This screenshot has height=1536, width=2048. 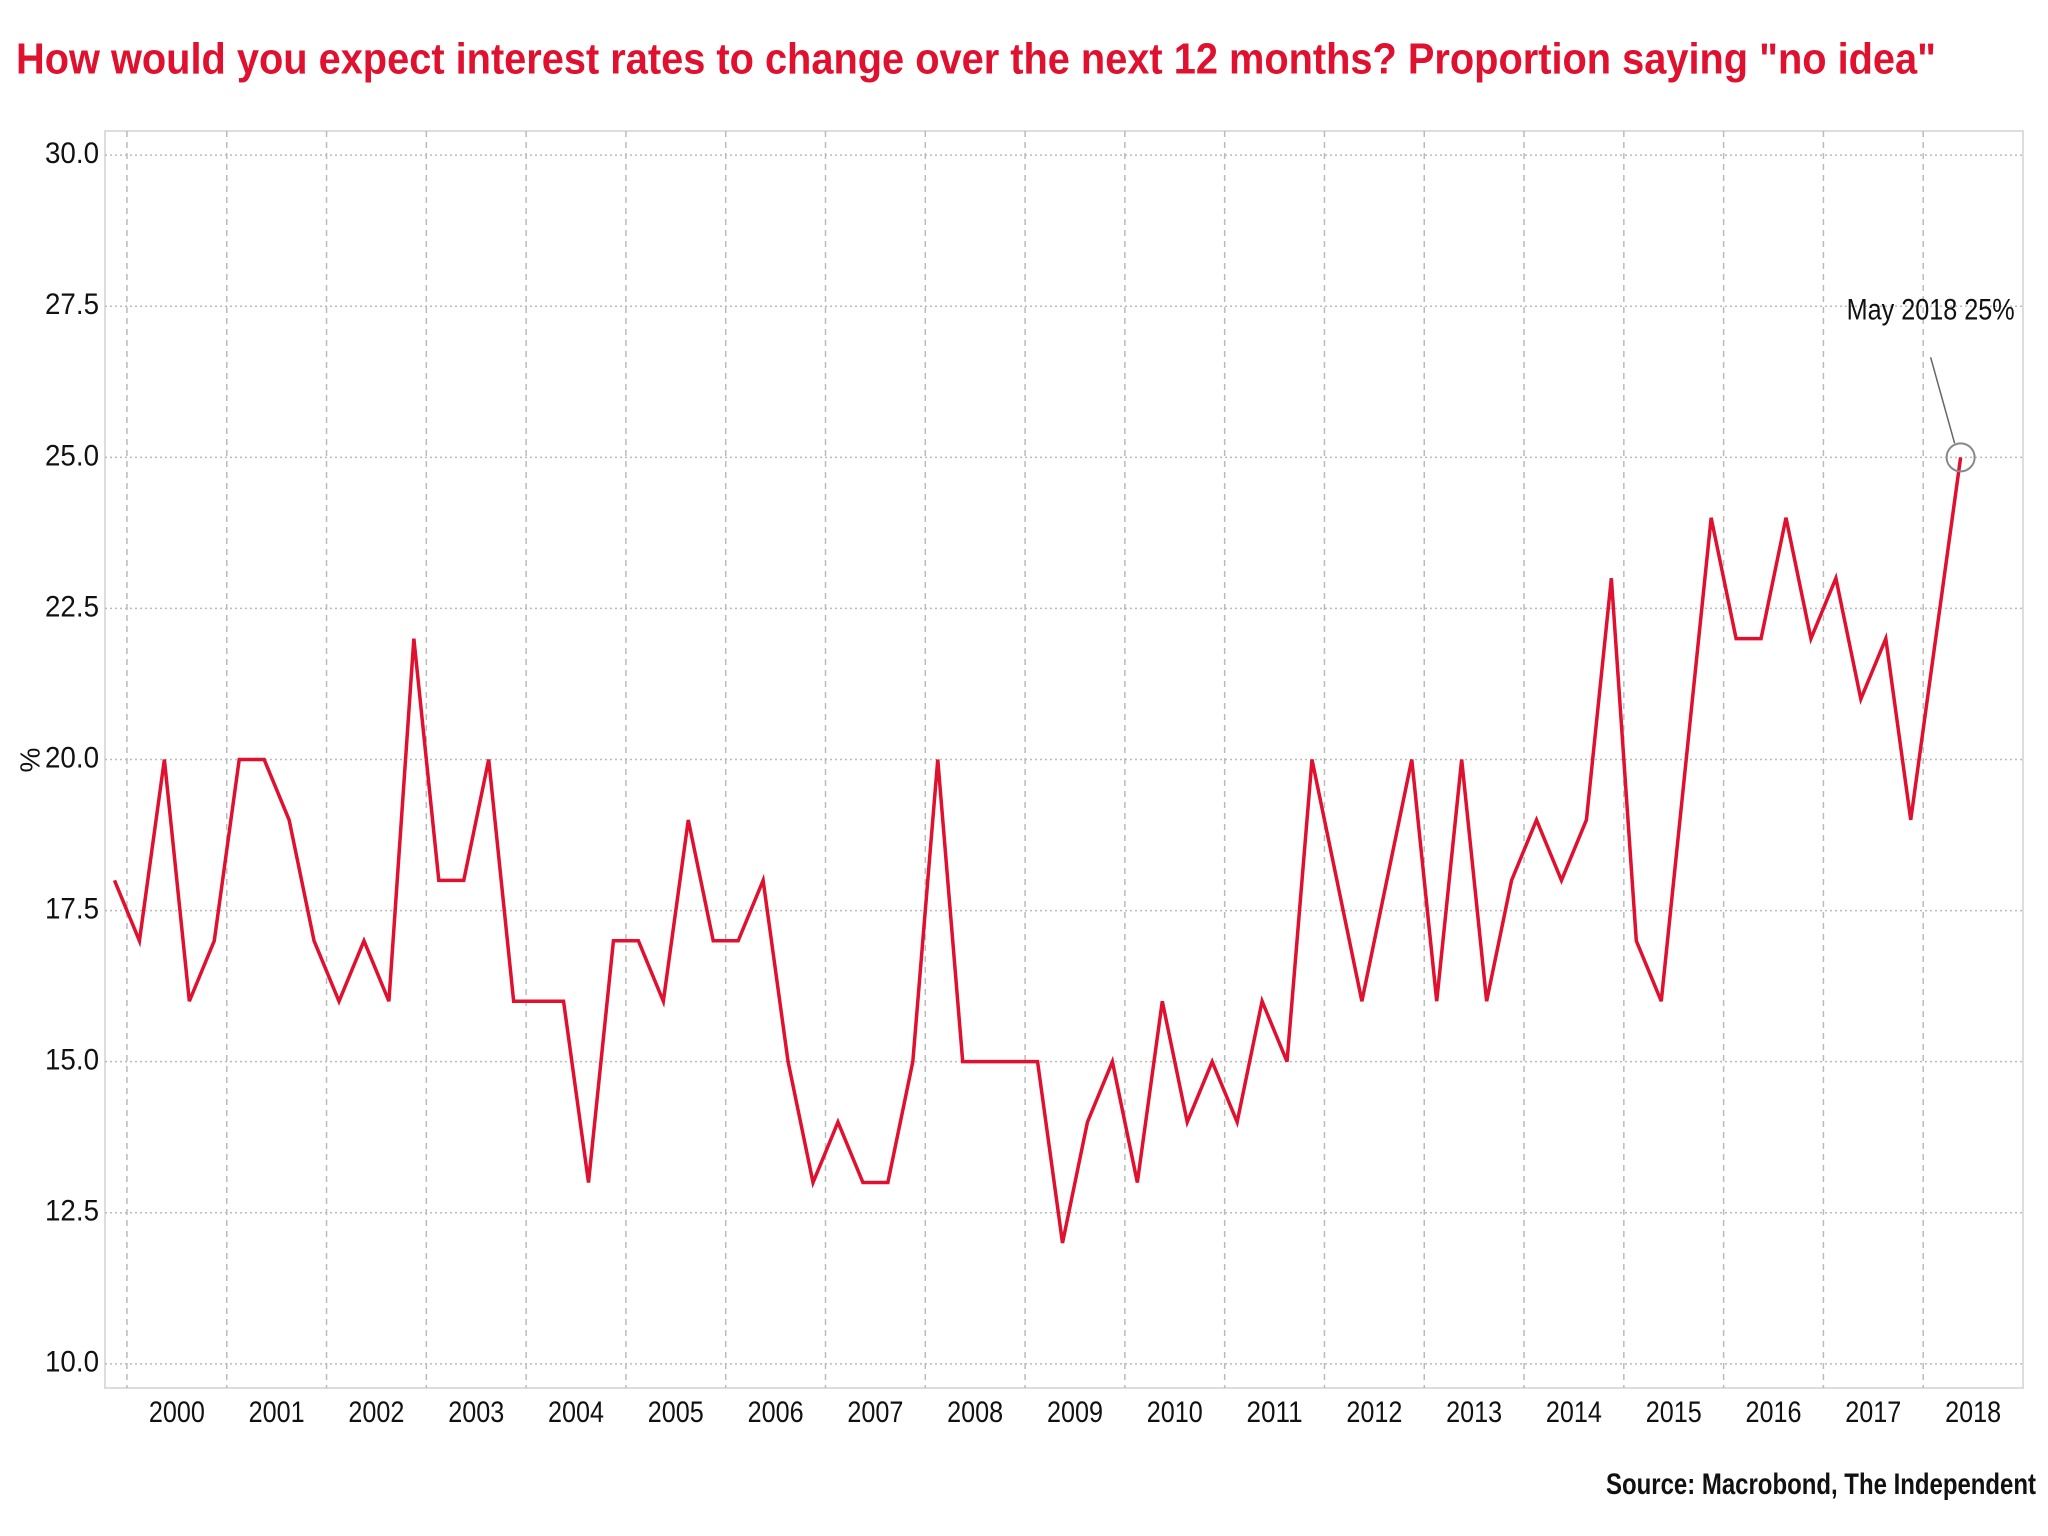 What do you see at coordinates (776, 1412) in the screenshot?
I see `x-tick-label: 2006` at bounding box center [776, 1412].